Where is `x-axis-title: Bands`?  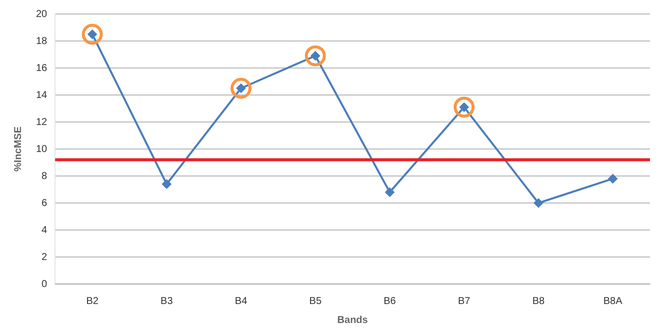
x-axis-title: Bands is located at coordinates (352, 320).